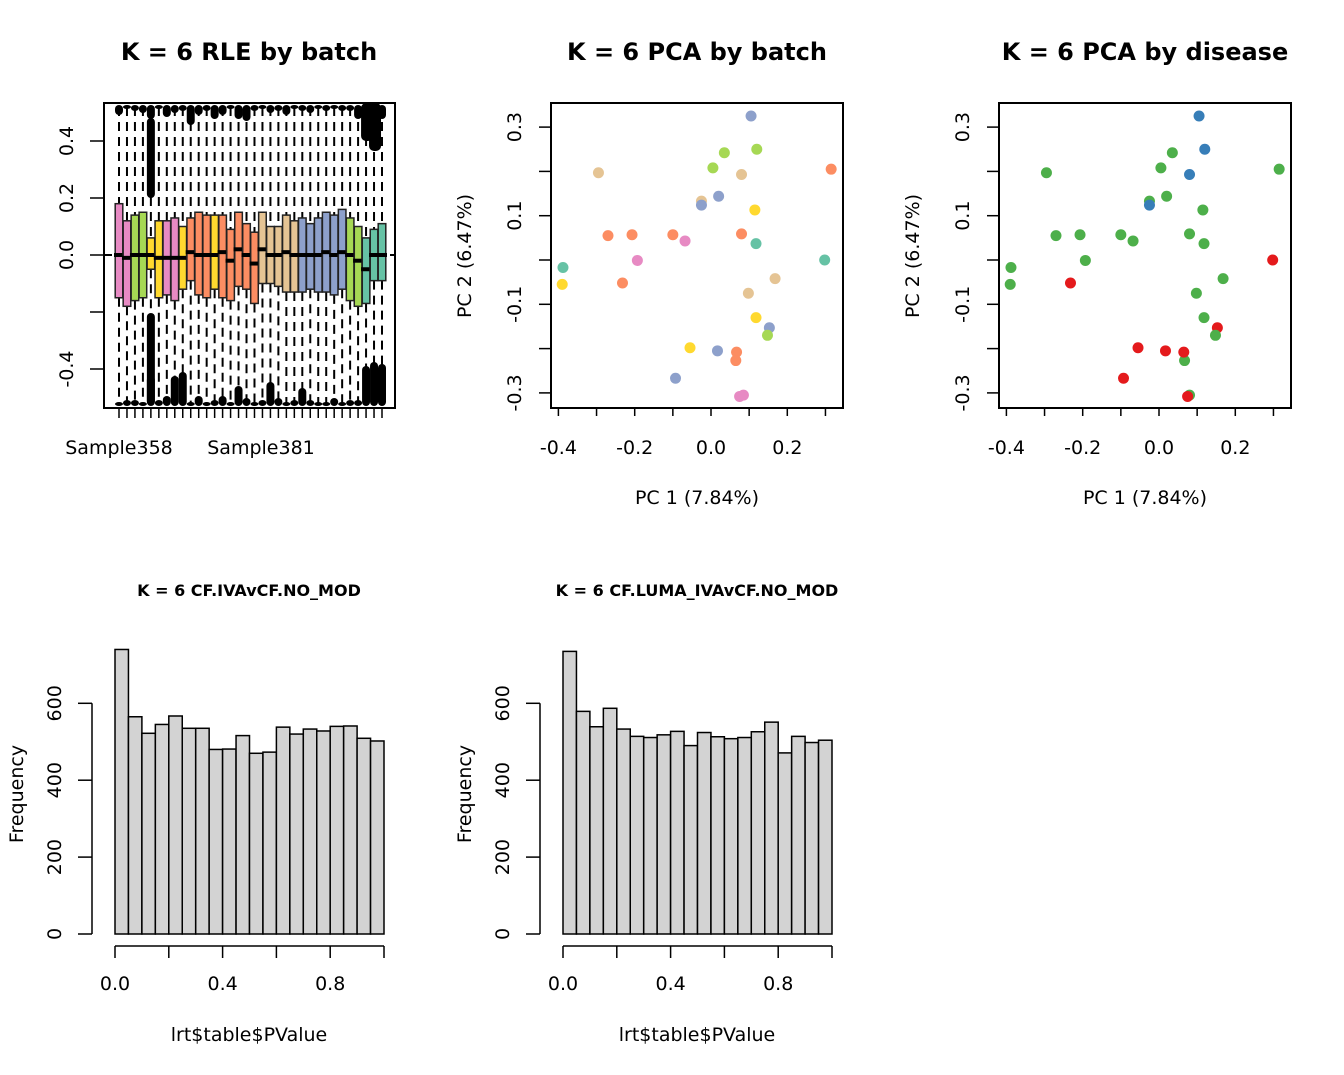 The height and width of the screenshot is (1075, 1344). I want to click on pca-disease-ytick-label: -0.1, so click(963, 304).